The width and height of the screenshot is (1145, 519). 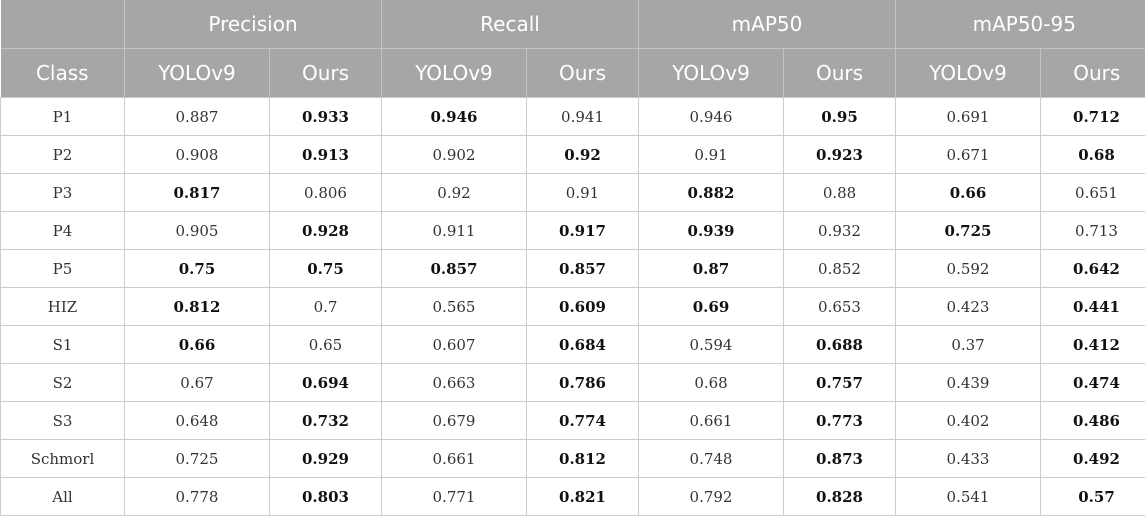 I want to click on table-cell: 0.439, so click(x=968, y=382).